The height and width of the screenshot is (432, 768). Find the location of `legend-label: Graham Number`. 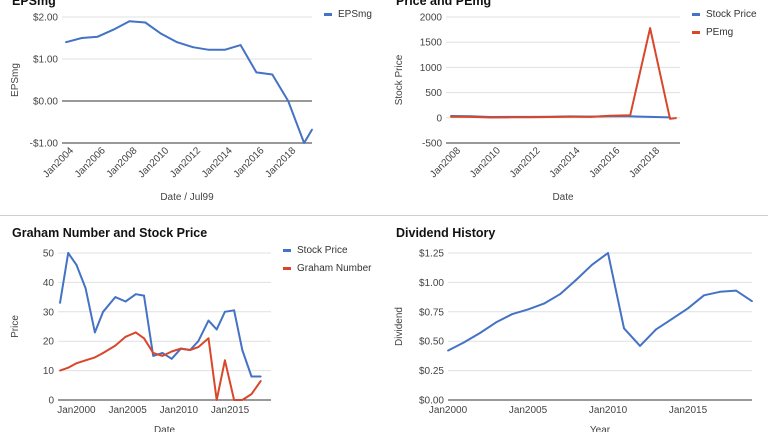

legend-label: Graham Number is located at coordinates (334, 268).